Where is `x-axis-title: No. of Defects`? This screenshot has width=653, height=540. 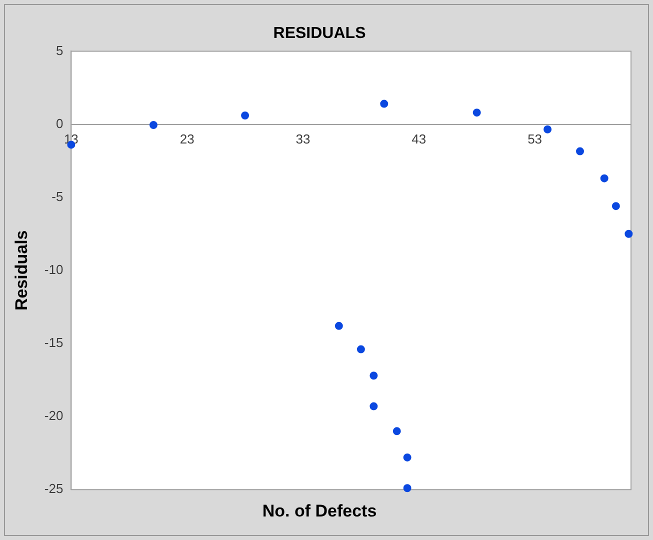
x-axis-title: No. of Defects is located at coordinates (319, 510).